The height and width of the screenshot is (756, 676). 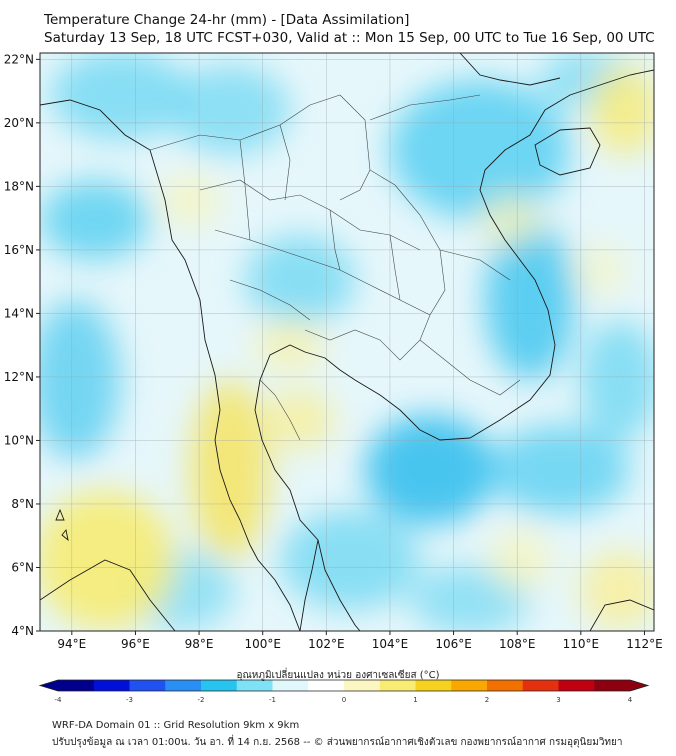 I want to click on lon-tick-label: 112°E, so click(x=644, y=644).